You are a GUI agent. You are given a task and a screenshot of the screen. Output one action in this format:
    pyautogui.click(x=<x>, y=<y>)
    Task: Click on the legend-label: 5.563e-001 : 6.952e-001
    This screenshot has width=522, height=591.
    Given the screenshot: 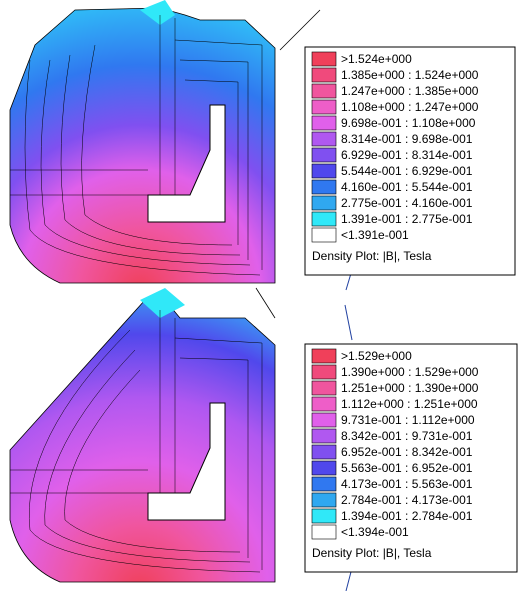 What is the action you would take?
    pyautogui.click(x=407, y=468)
    